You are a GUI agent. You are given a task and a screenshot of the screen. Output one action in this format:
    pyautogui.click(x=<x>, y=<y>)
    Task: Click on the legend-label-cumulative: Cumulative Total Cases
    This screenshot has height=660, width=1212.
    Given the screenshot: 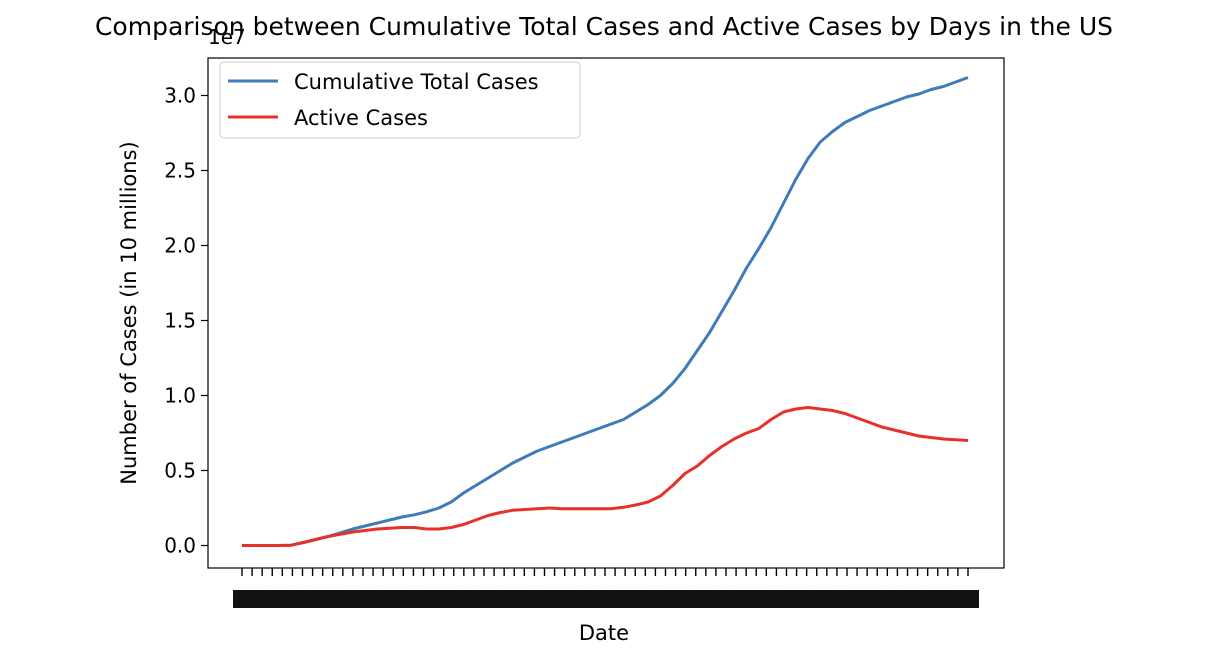 What is the action you would take?
    pyautogui.click(x=416, y=82)
    